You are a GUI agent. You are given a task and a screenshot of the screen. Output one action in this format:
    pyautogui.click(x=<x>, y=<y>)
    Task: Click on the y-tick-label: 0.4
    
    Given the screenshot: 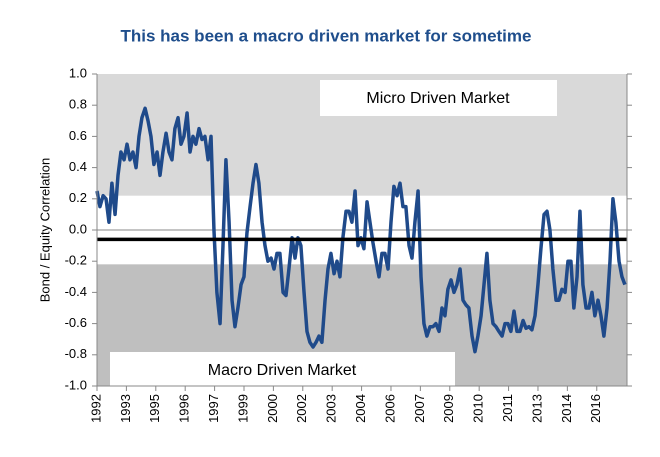 What is the action you would take?
    pyautogui.click(x=78, y=166)
    